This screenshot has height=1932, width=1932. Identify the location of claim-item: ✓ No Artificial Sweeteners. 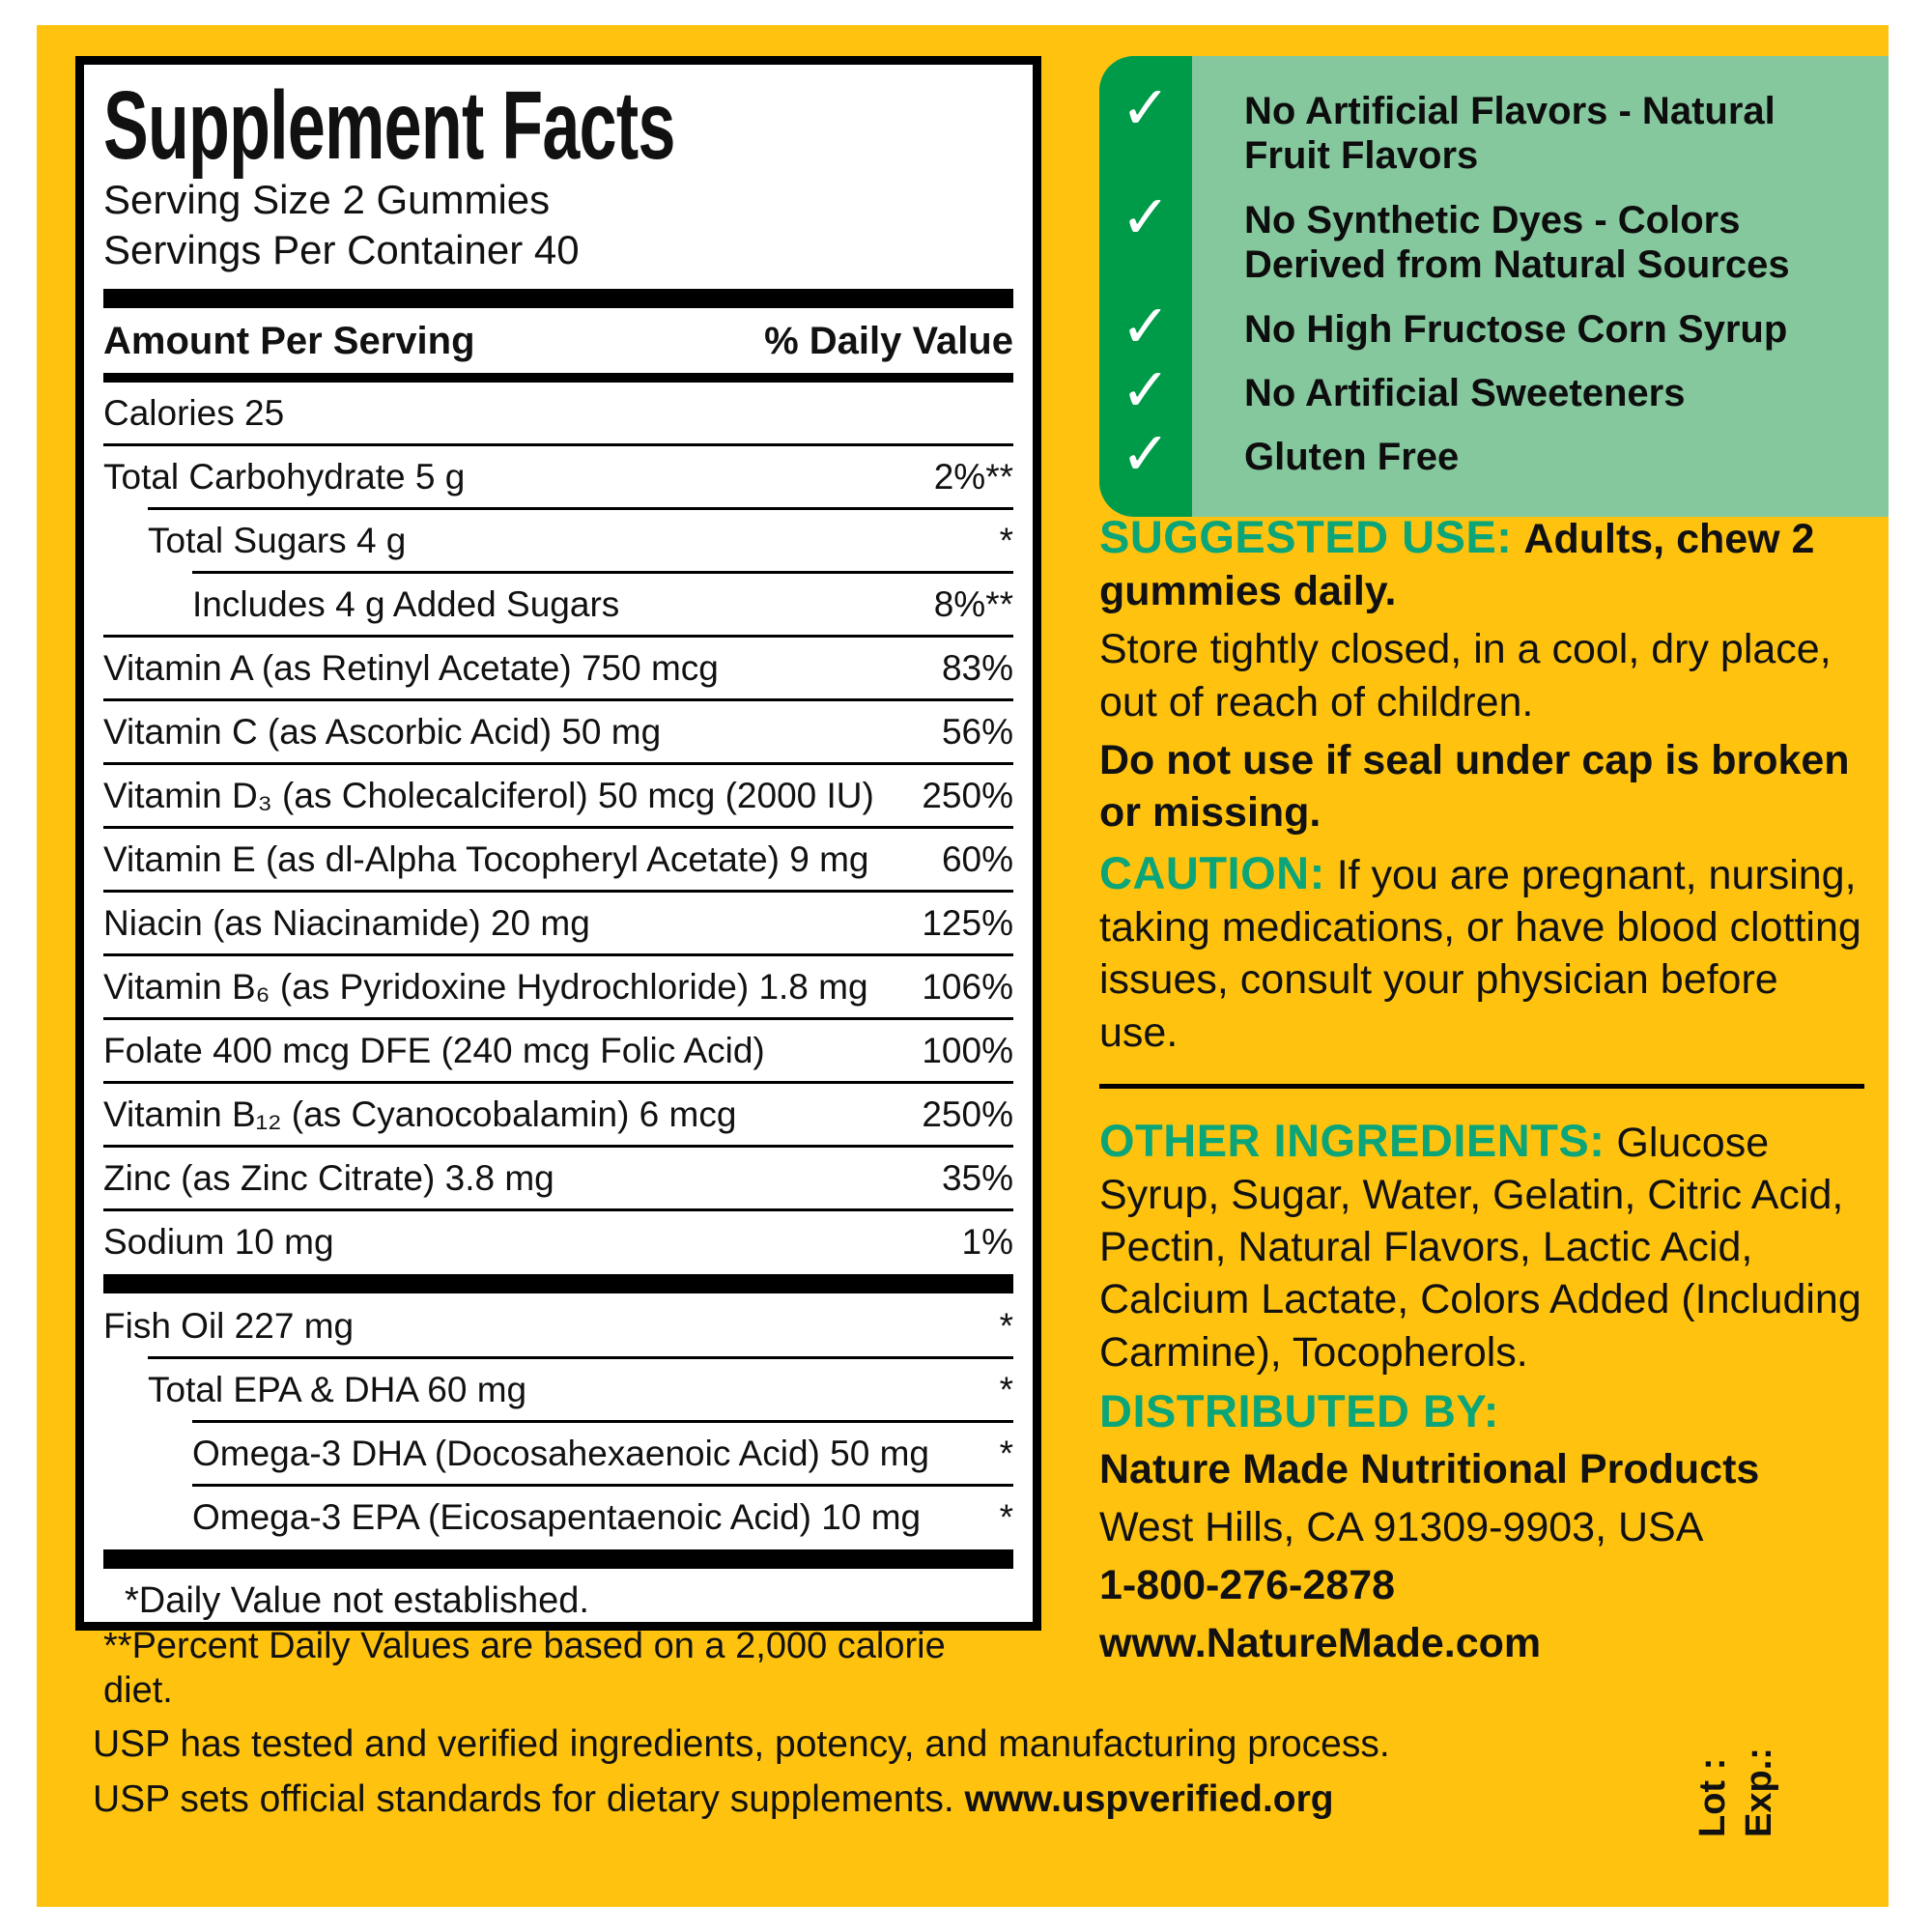
(1487, 390).